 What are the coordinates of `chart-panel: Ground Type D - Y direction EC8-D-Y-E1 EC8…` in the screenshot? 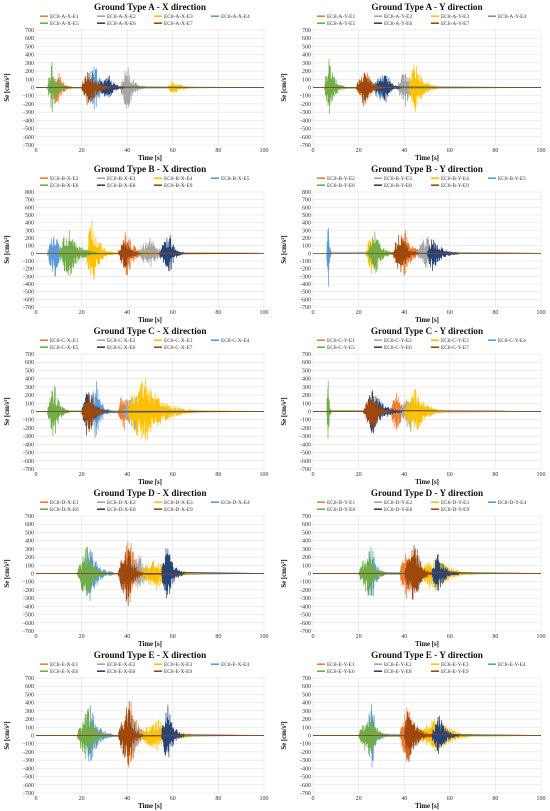 It's located at (413, 567).